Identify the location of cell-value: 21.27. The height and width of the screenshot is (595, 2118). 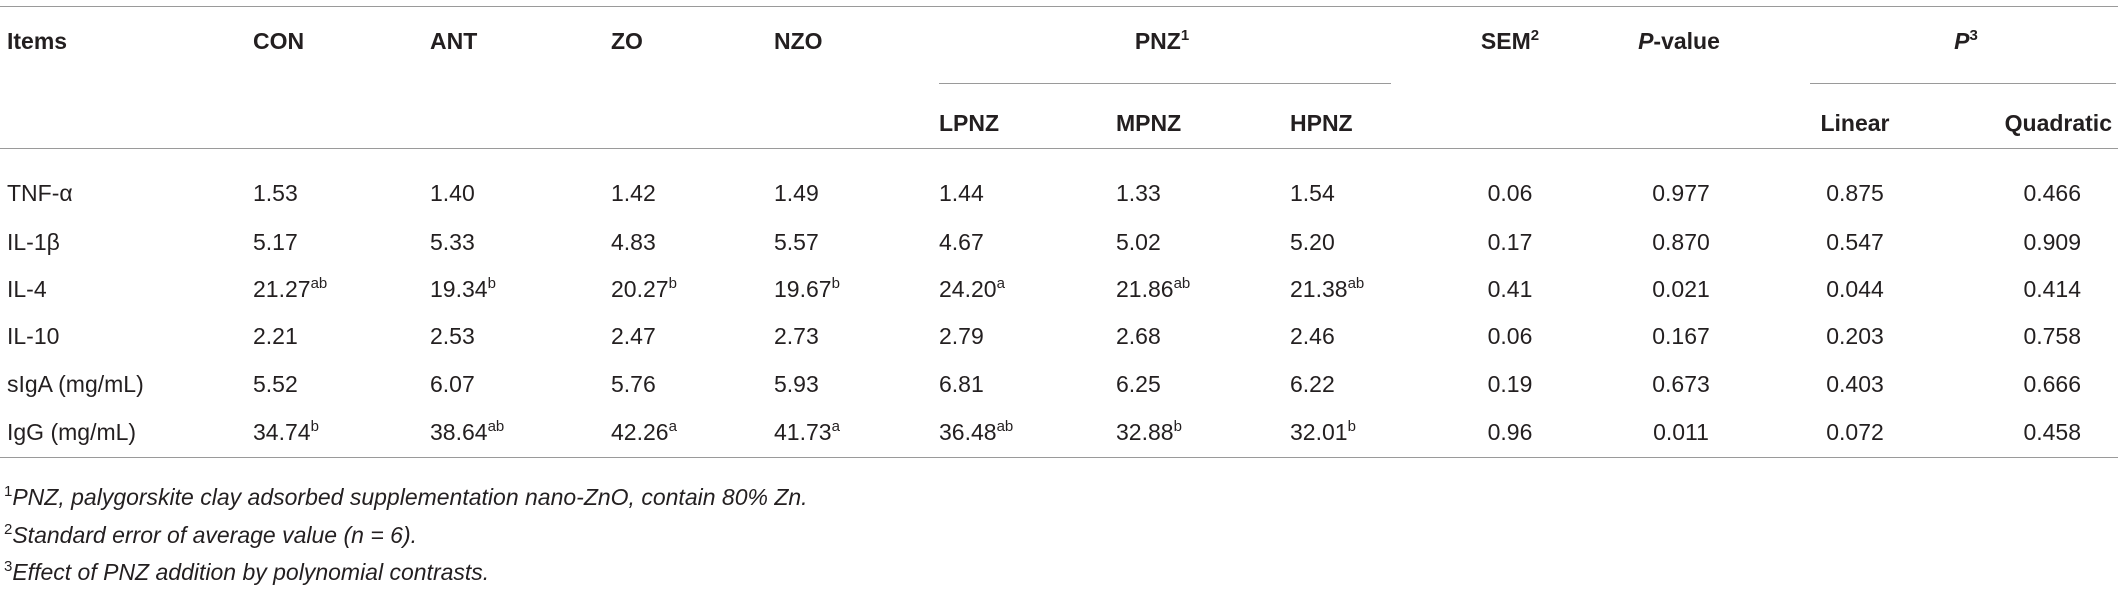
(282, 289).